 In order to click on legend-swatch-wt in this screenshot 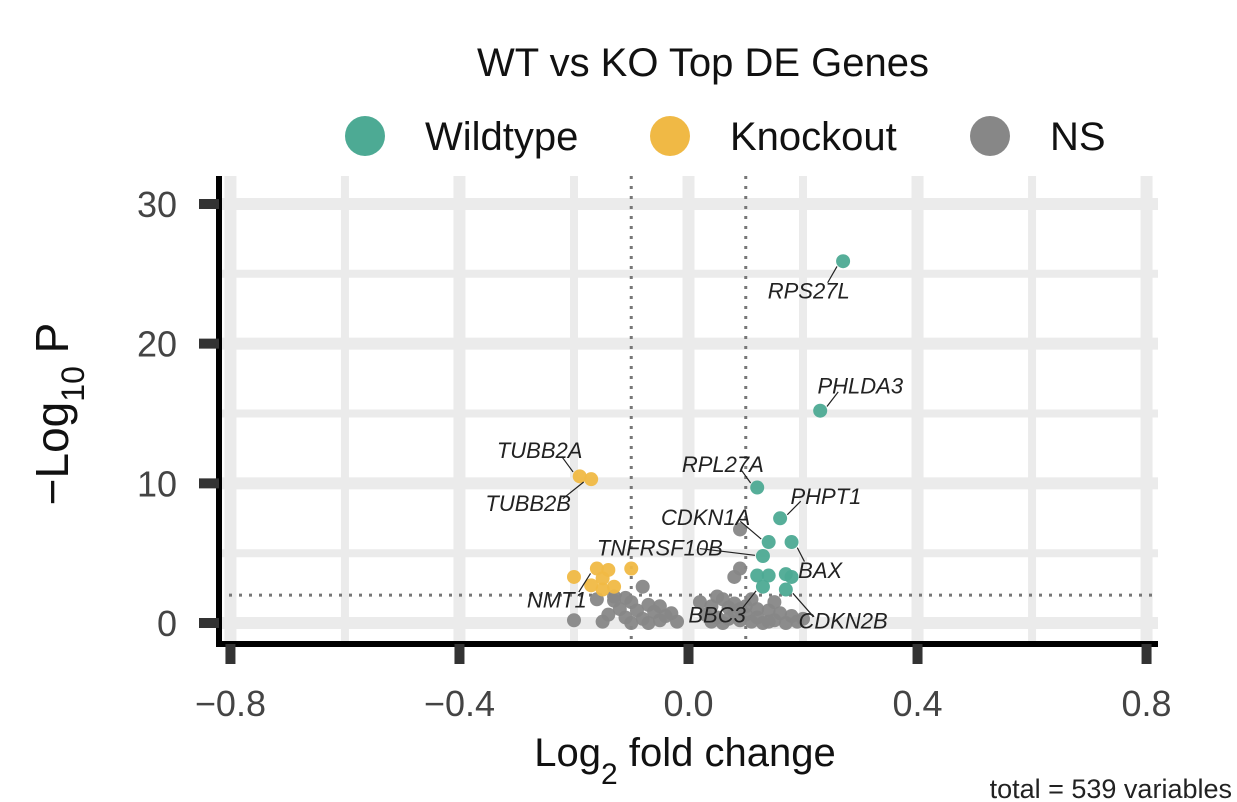, I will do `click(365, 136)`.